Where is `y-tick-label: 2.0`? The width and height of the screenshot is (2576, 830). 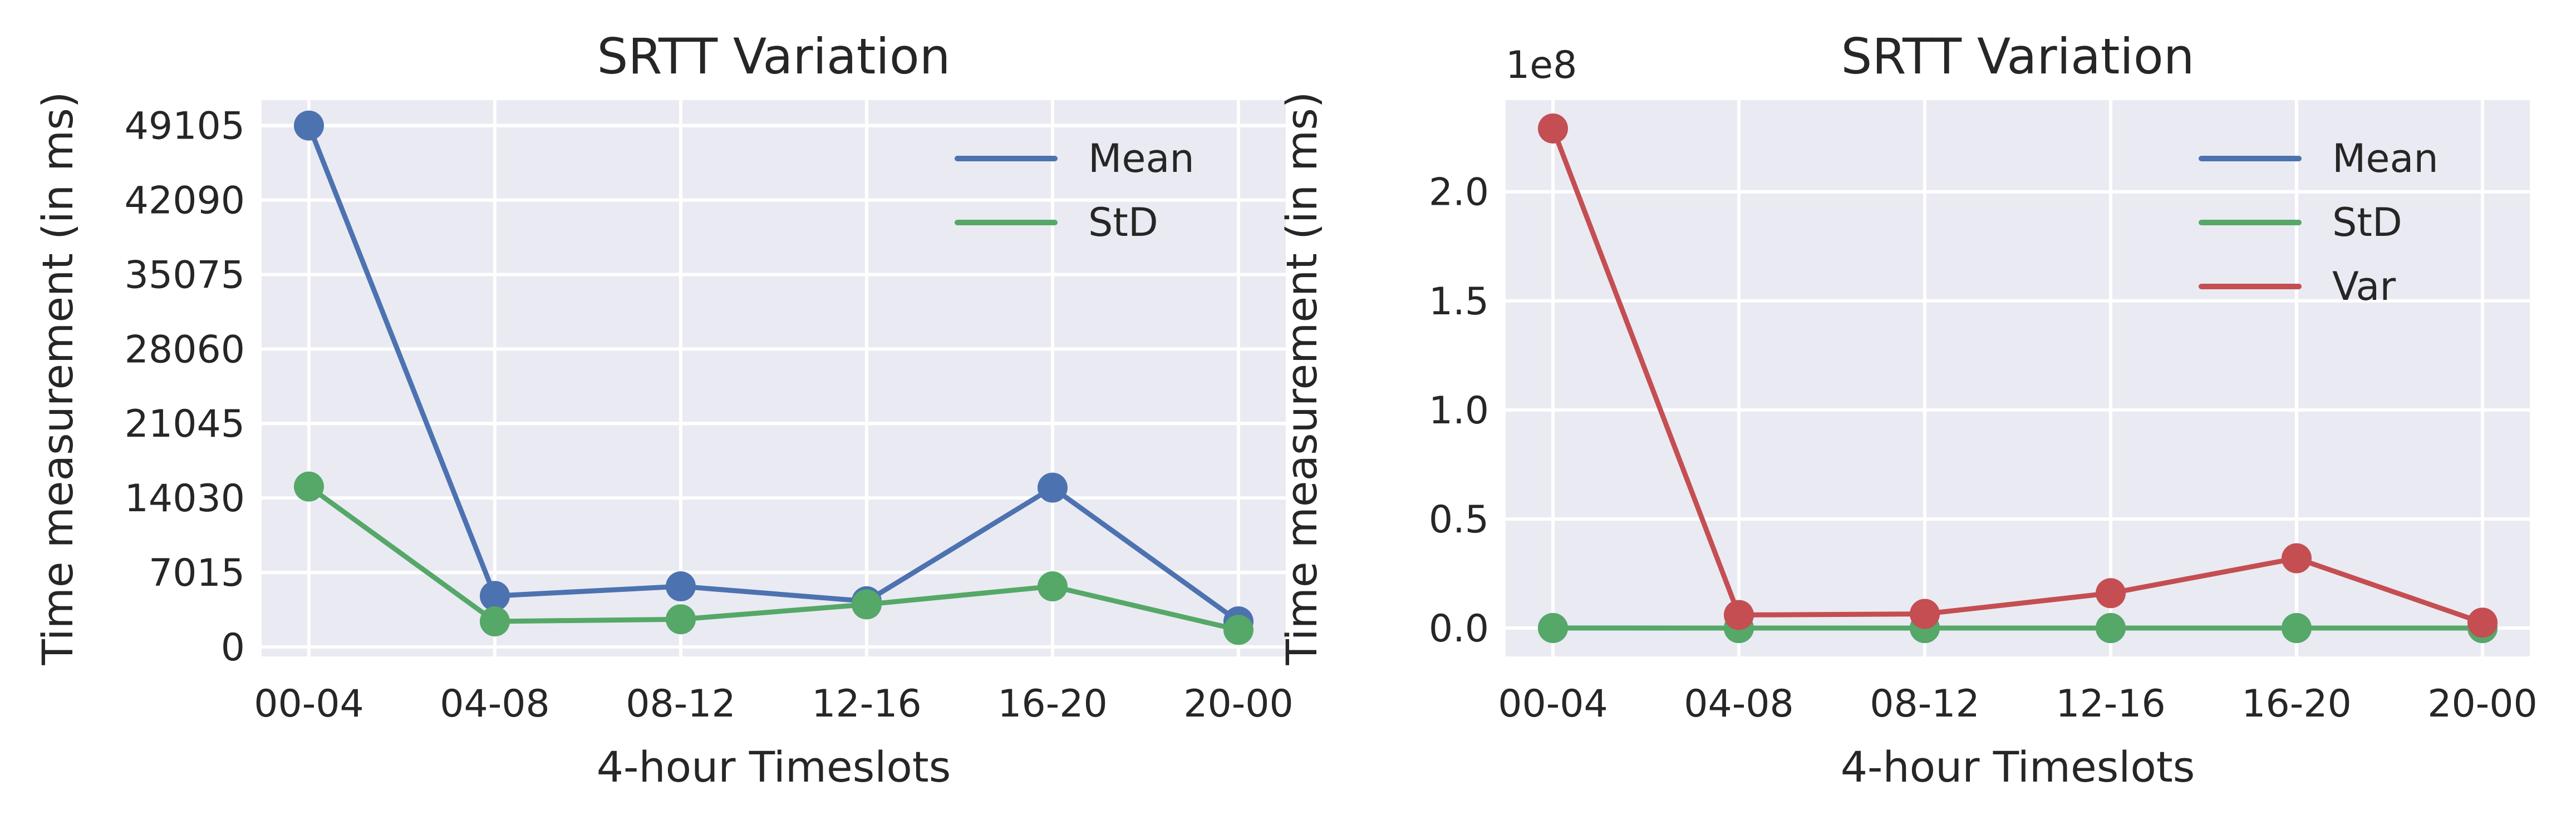 y-tick-label: 2.0 is located at coordinates (1459, 193).